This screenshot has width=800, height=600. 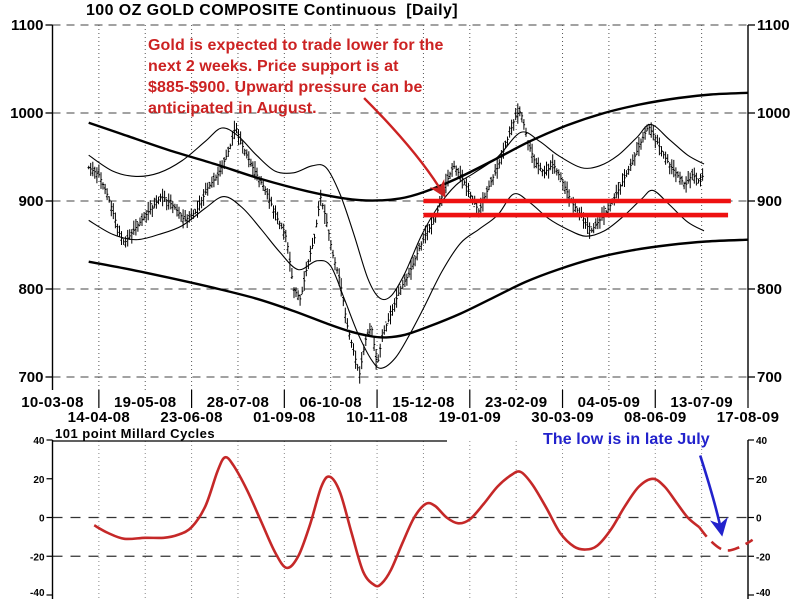 I want to click on x-axis-label: 10-03-08, so click(x=52, y=402).